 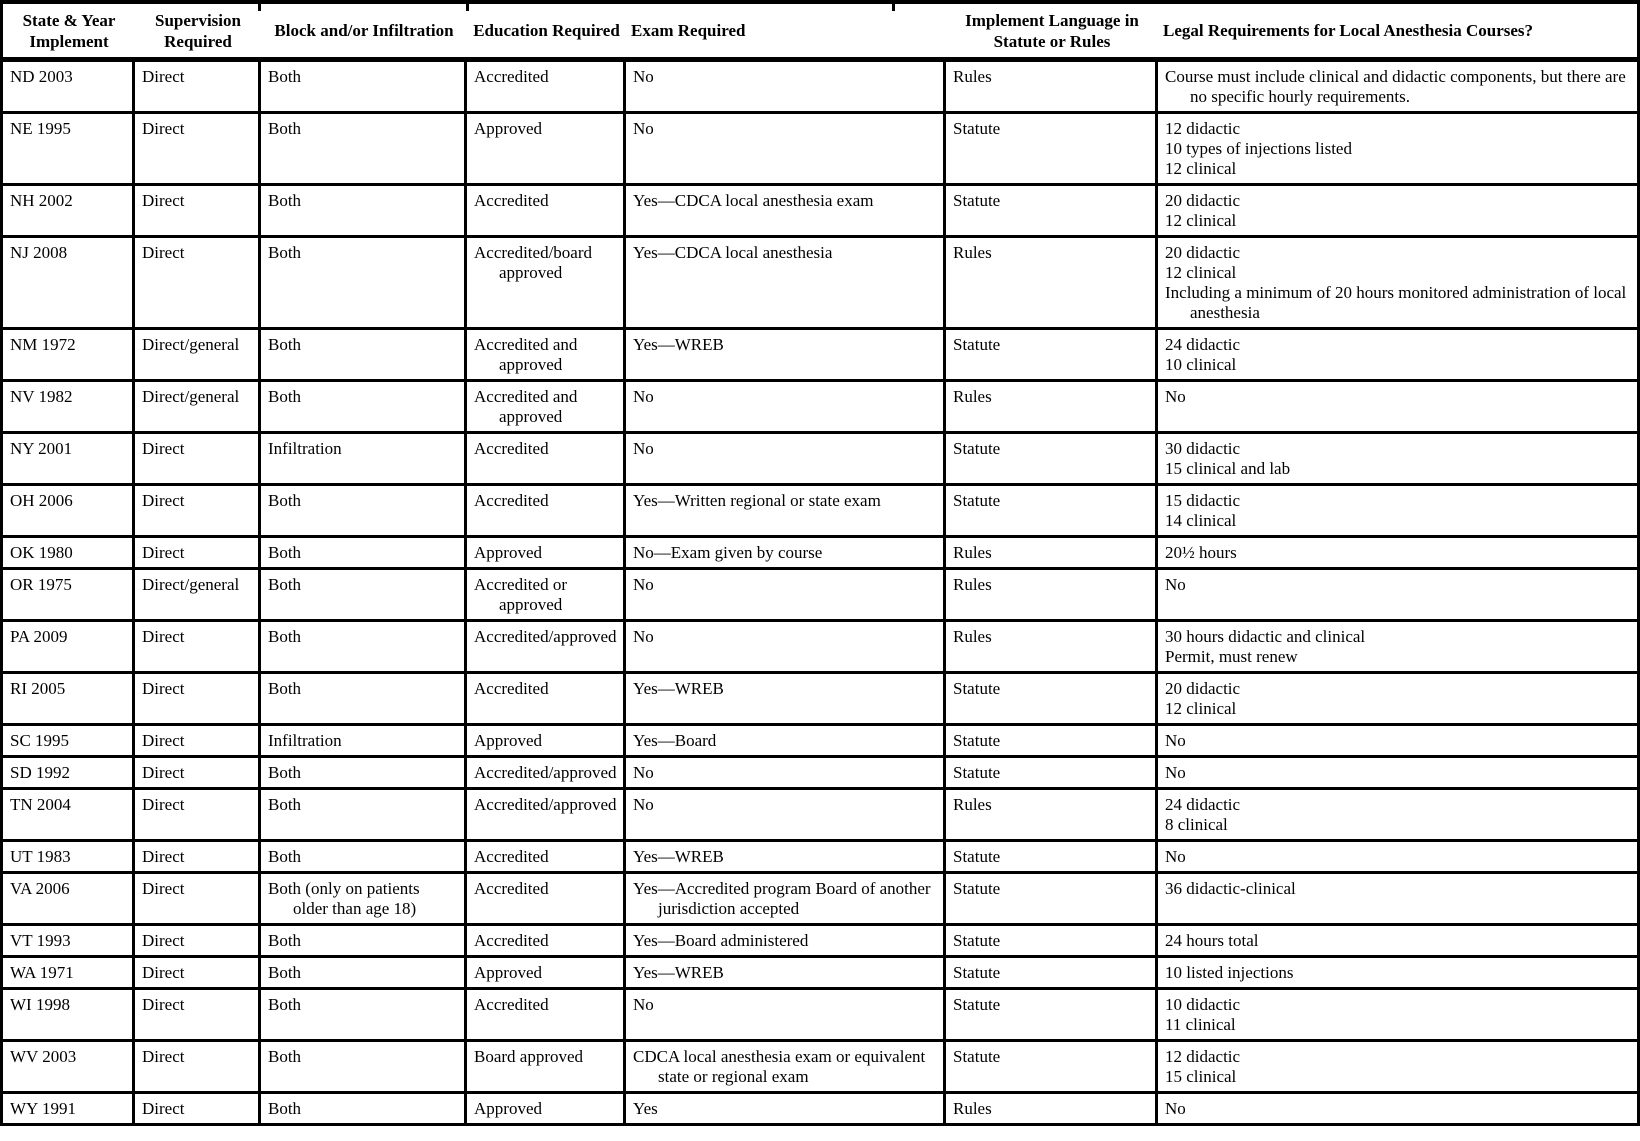 What do you see at coordinates (533, 262) in the screenshot?
I see `cell-line: Accredited/board approved` at bounding box center [533, 262].